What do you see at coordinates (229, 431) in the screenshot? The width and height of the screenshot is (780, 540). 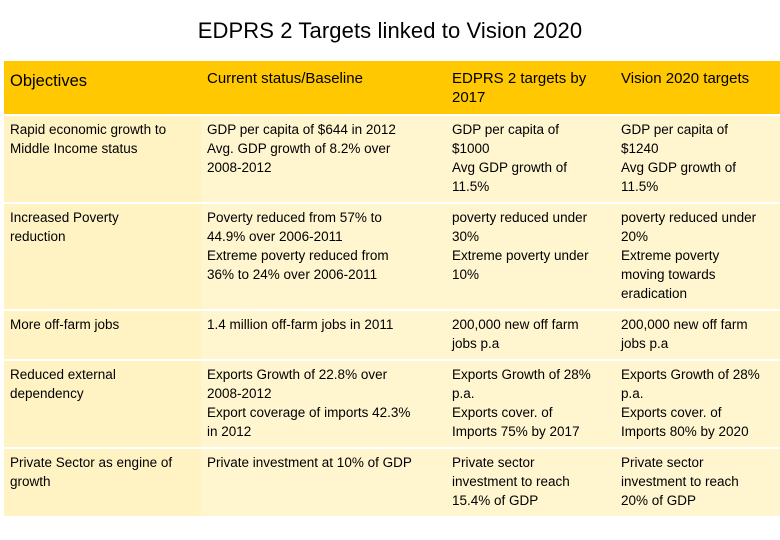 I see `cell-line: in 2012` at bounding box center [229, 431].